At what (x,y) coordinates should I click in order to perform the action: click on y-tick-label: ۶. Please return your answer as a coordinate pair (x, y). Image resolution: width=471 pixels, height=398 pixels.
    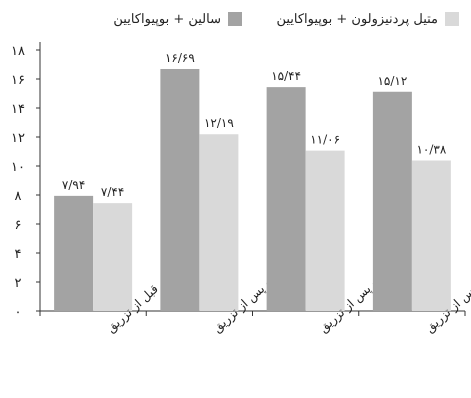
    Looking at the image, I should click on (18, 225).